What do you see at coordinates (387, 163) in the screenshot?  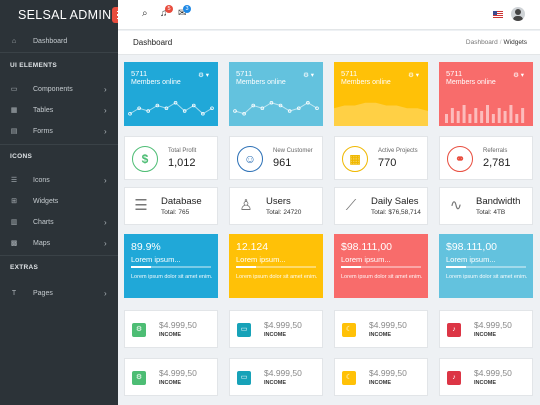 I see `stat-value: 770` at bounding box center [387, 163].